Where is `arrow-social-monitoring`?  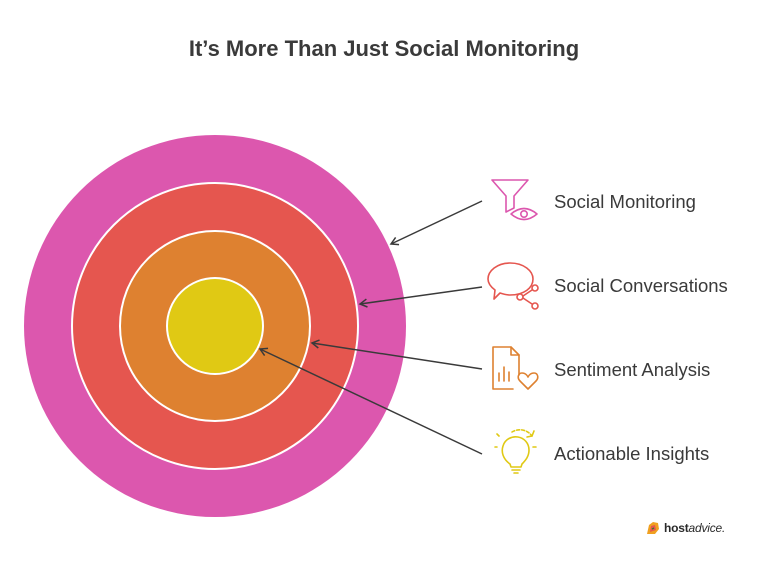 arrow-social-monitoring is located at coordinates (436, 223).